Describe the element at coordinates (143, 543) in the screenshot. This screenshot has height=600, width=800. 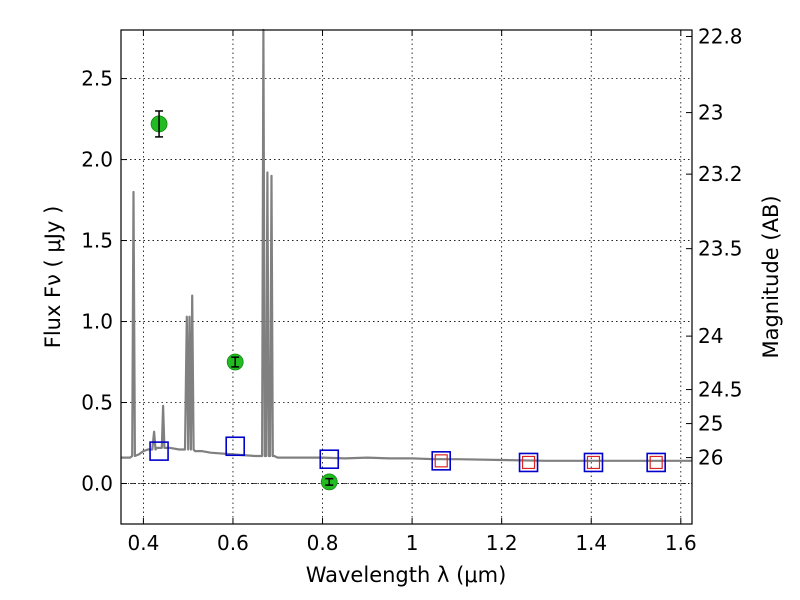
I see `x-tick-label: 0.4` at that location.